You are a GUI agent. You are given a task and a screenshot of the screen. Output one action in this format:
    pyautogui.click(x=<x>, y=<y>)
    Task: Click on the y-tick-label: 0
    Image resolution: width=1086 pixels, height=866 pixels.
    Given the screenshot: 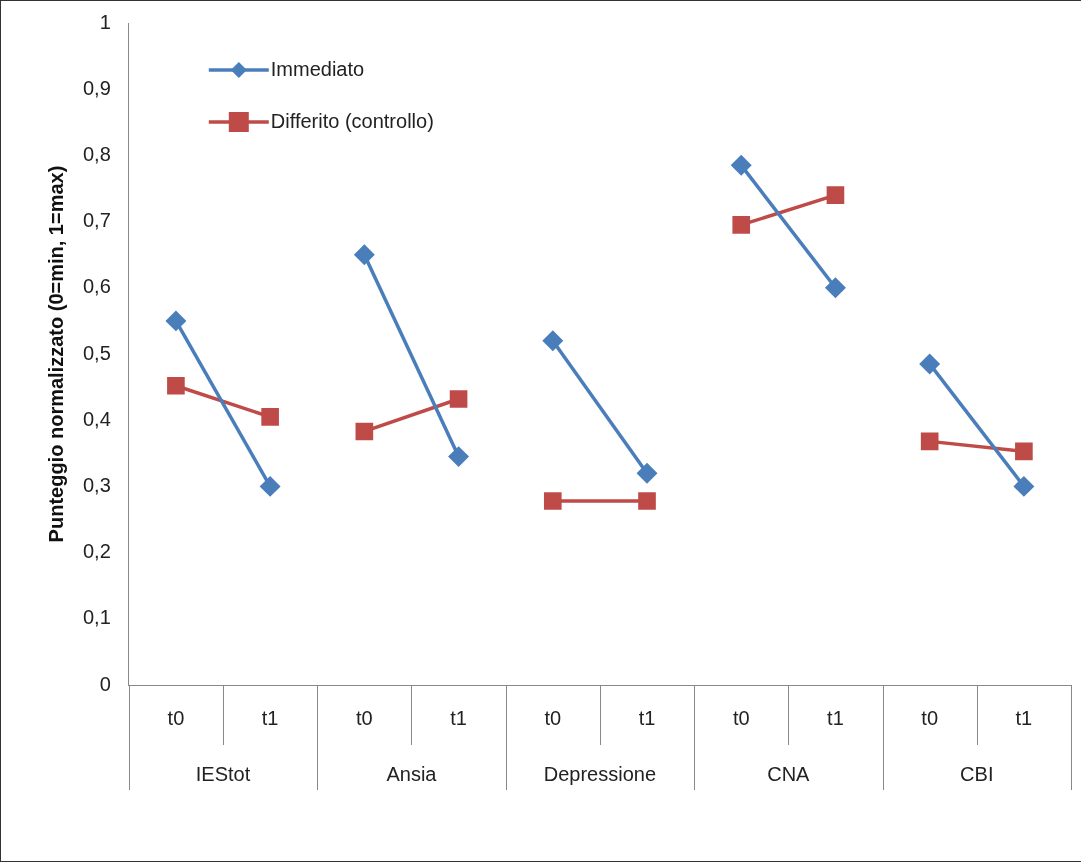 What is the action you would take?
    pyautogui.click(x=105, y=683)
    